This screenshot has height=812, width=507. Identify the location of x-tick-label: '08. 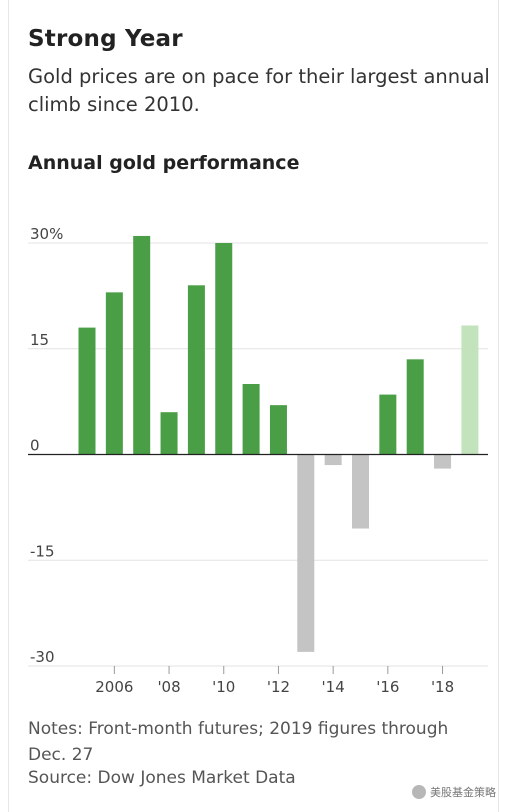
(168, 687).